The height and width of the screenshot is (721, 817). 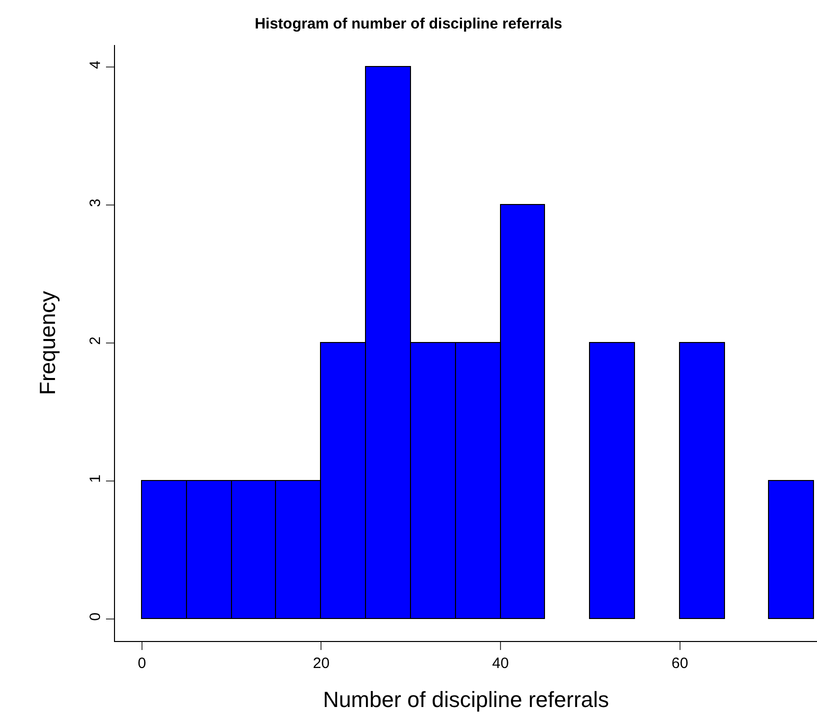 What do you see at coordinates (95, 478) in the screenshot?
I see `y-tick-label: 1` at bounding box center [95, 478].